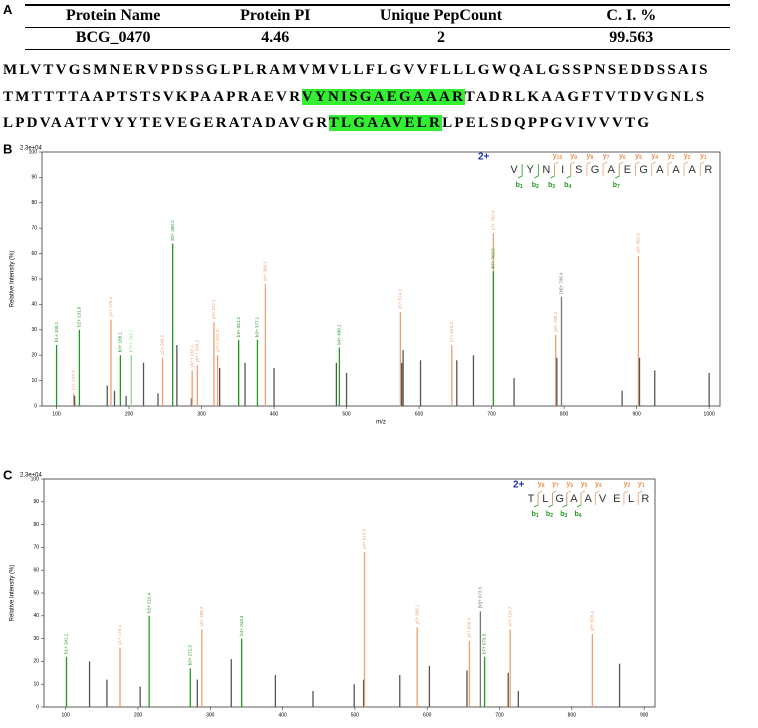 This screenshot has width=758, height=728. I want to click on y-tick-label: 100, so click(35, 479).